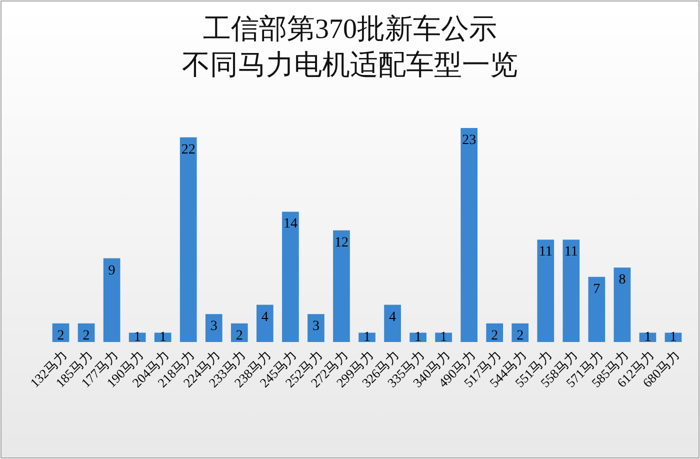  Describe the element at coordinates (341, 242) in the screenshot. I see `data-label: 12` at that location.